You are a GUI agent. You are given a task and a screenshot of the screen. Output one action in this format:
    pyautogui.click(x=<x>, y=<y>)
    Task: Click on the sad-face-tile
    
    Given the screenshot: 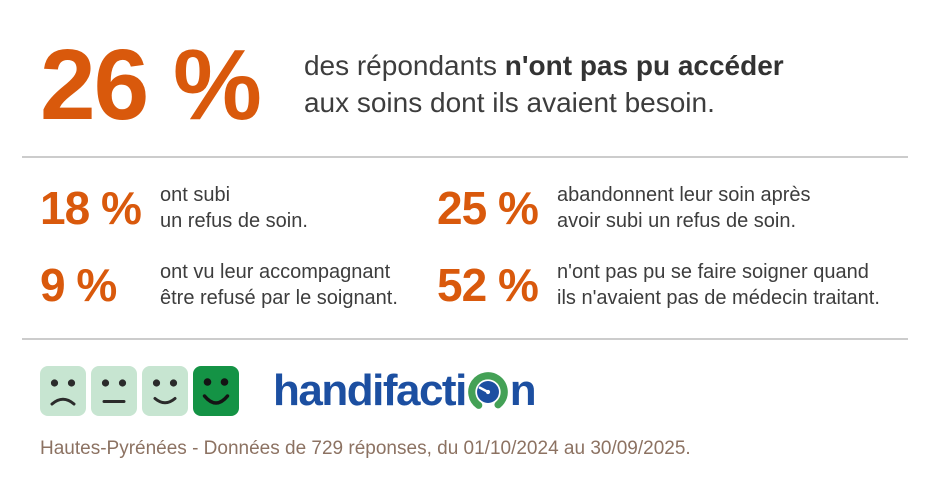 What is the action you would take?
    pyautogui.click(x=63, y=390)
    